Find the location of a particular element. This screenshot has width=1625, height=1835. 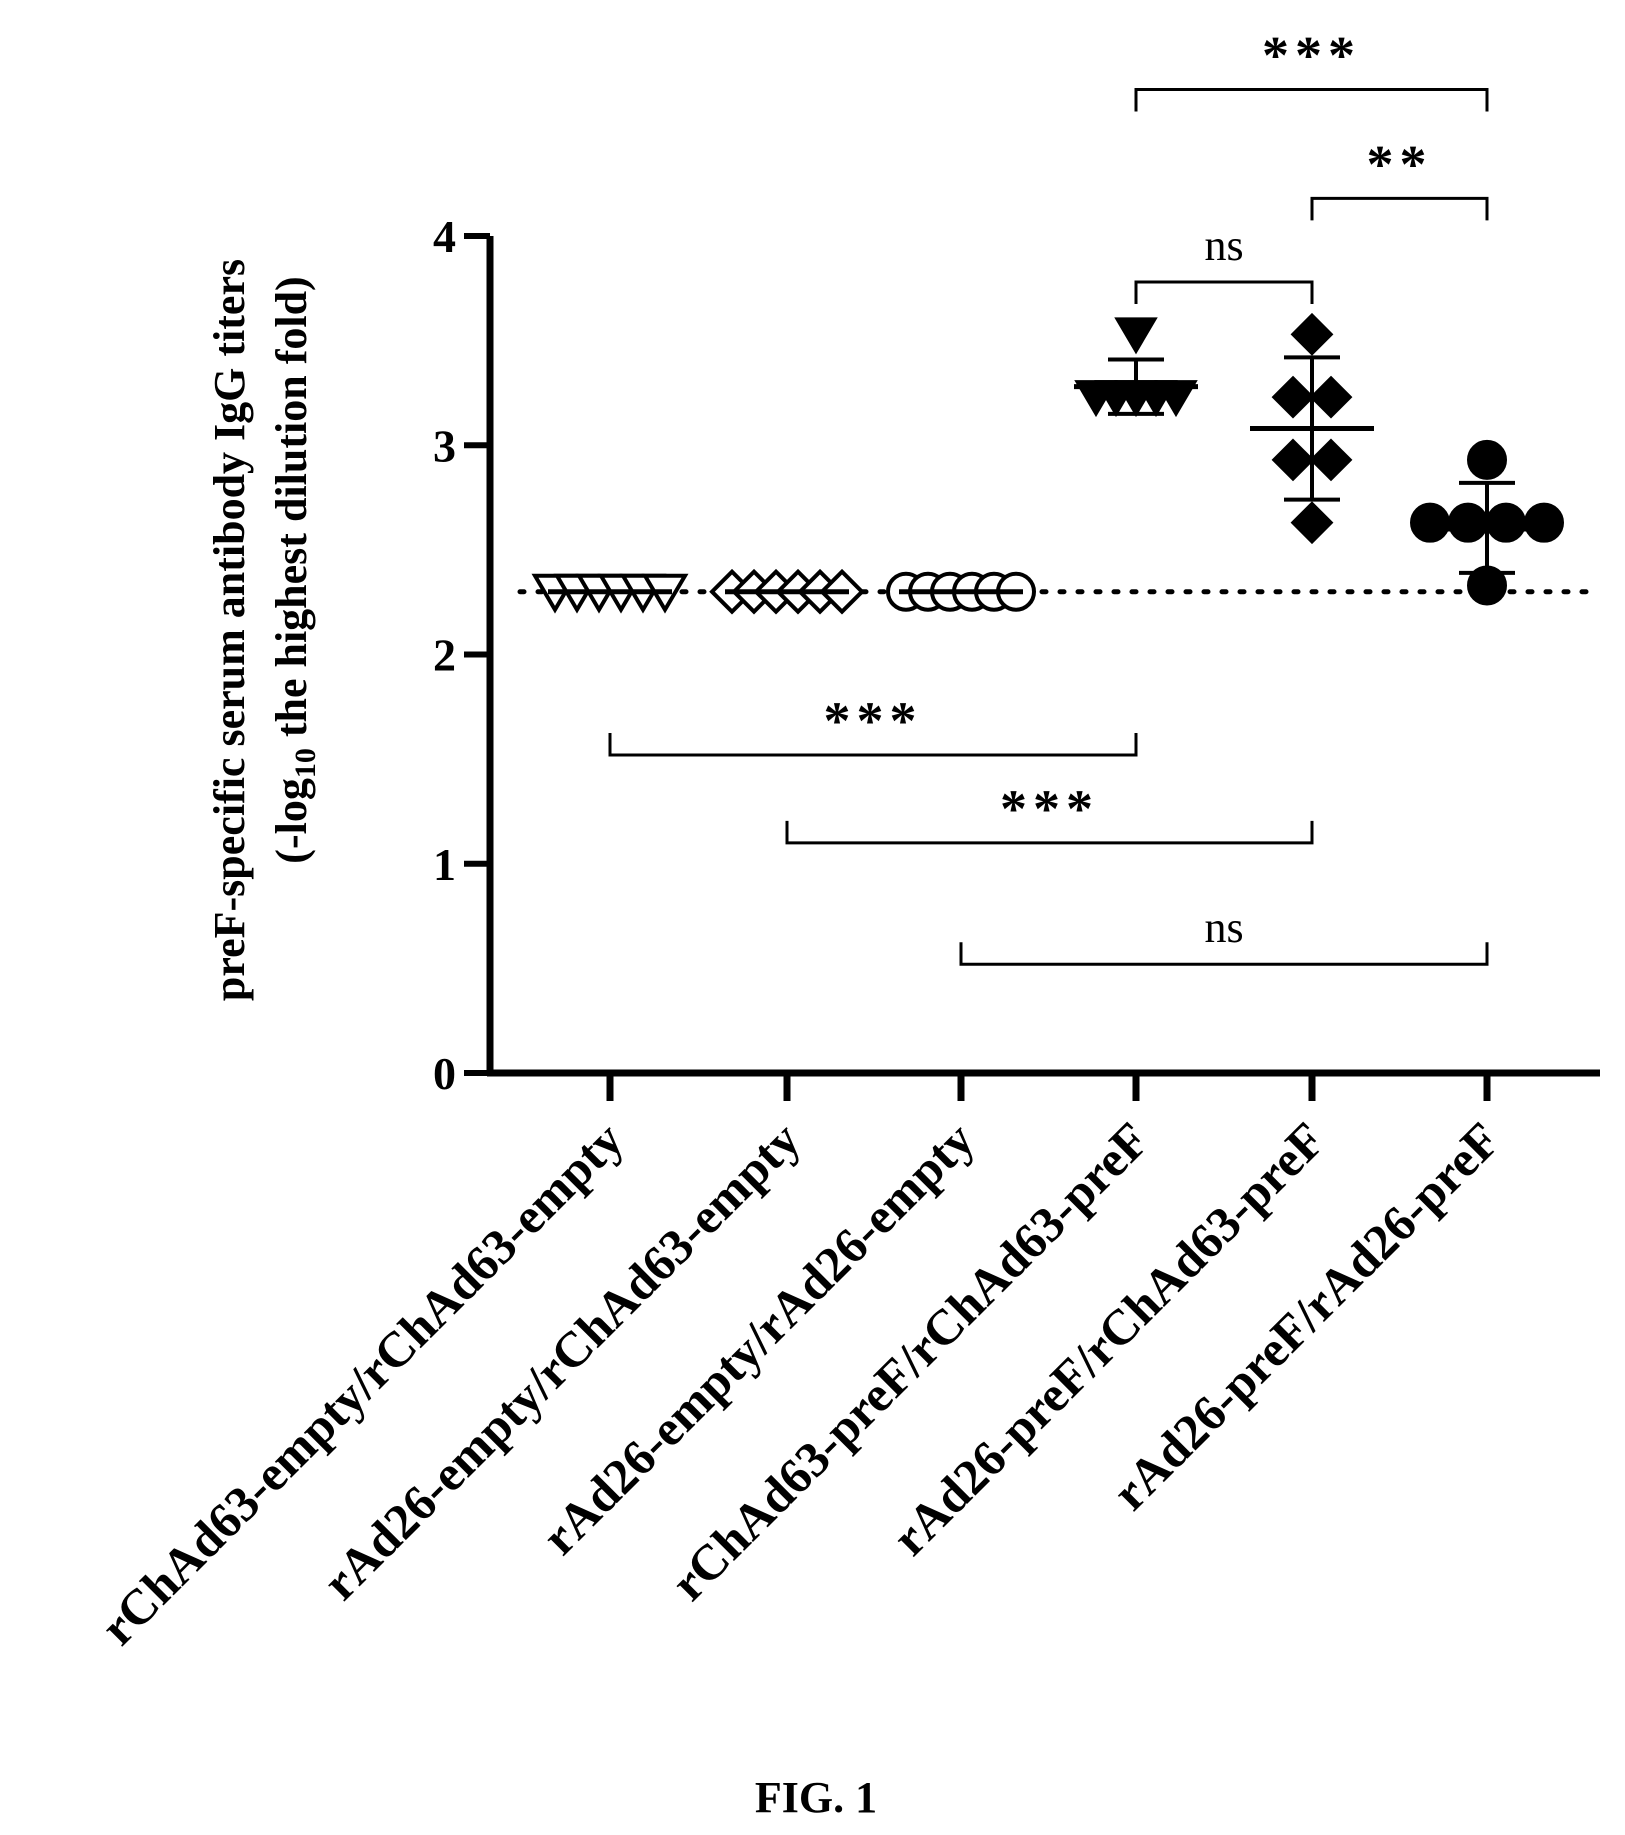

y-axis-title-line2: (-log10 the highest dilution fold) is located at coordinates (294, 569).